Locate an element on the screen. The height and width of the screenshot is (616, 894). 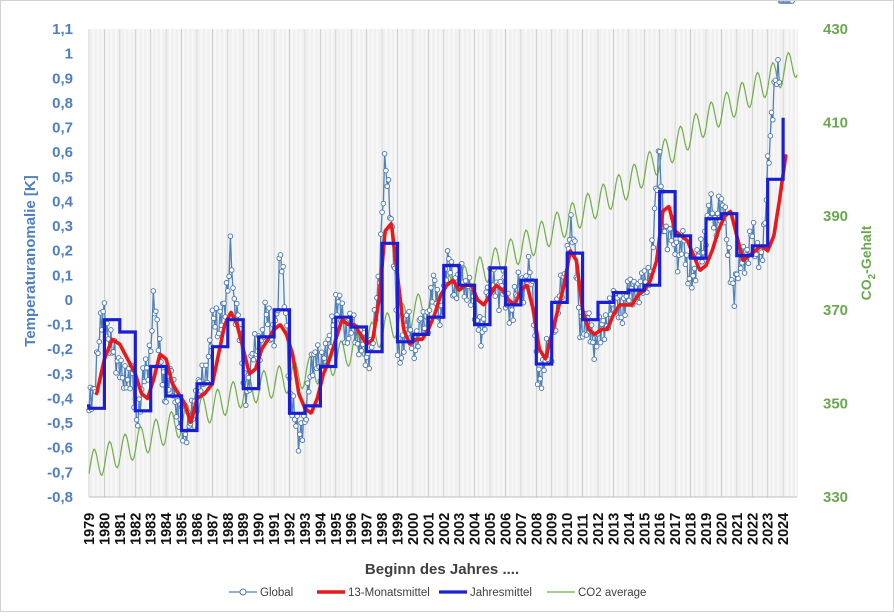
x-tick-label: 1996 is located at coordinates (352, 529).